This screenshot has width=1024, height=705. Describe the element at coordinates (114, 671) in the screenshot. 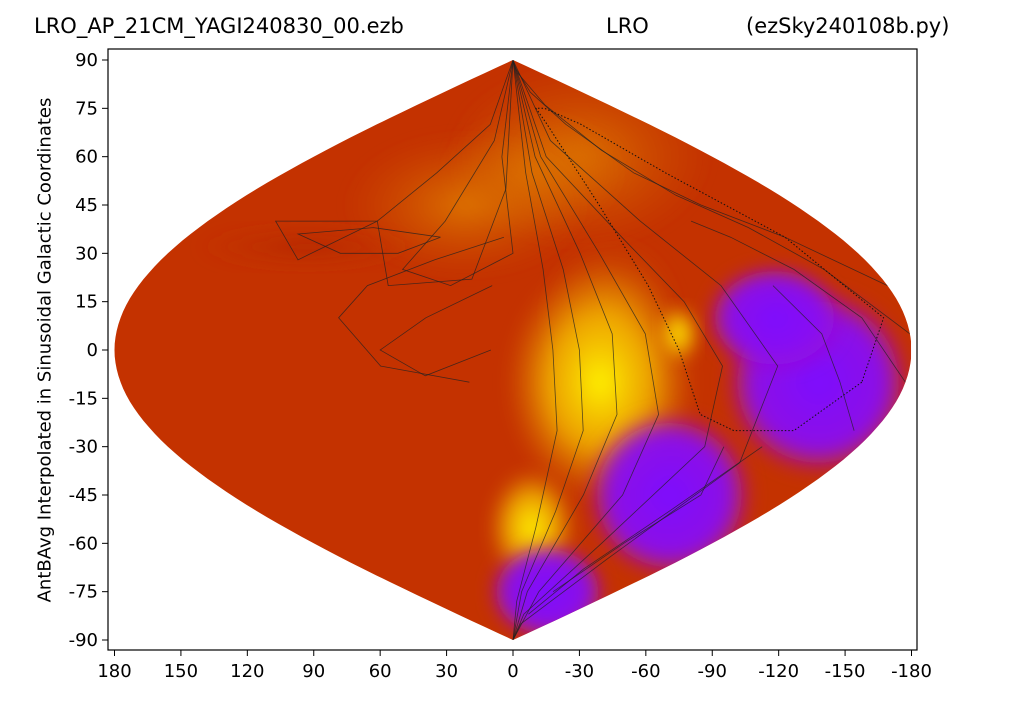

I see `x-tick-label: 180` at that location.